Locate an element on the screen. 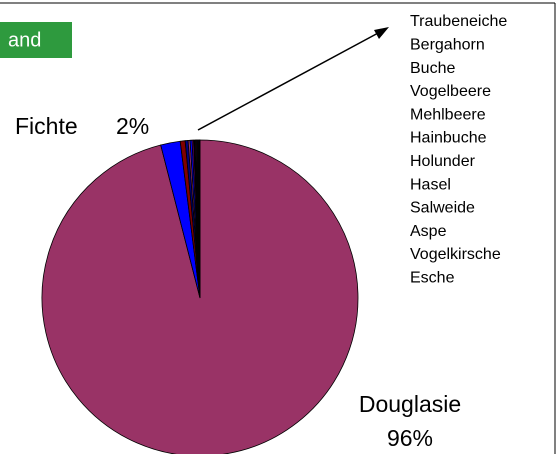  slice-value-label: 2% is located at coordinates (132, 126).